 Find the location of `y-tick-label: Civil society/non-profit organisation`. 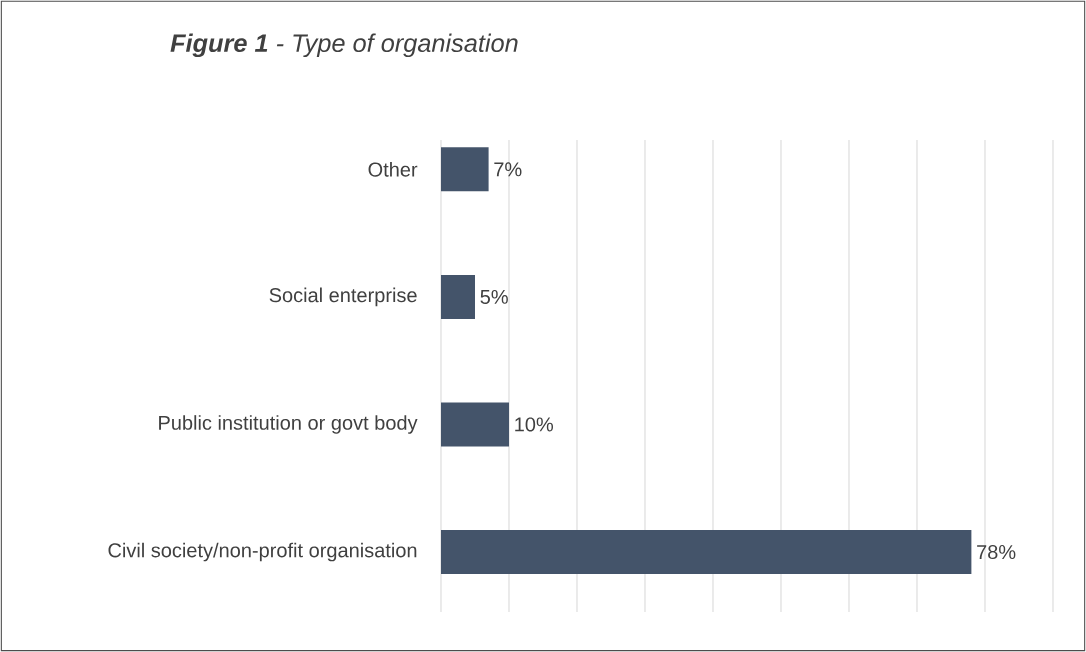

y-tick-label: Civil society/non-profit organisation is located at coordinates (262, 552).